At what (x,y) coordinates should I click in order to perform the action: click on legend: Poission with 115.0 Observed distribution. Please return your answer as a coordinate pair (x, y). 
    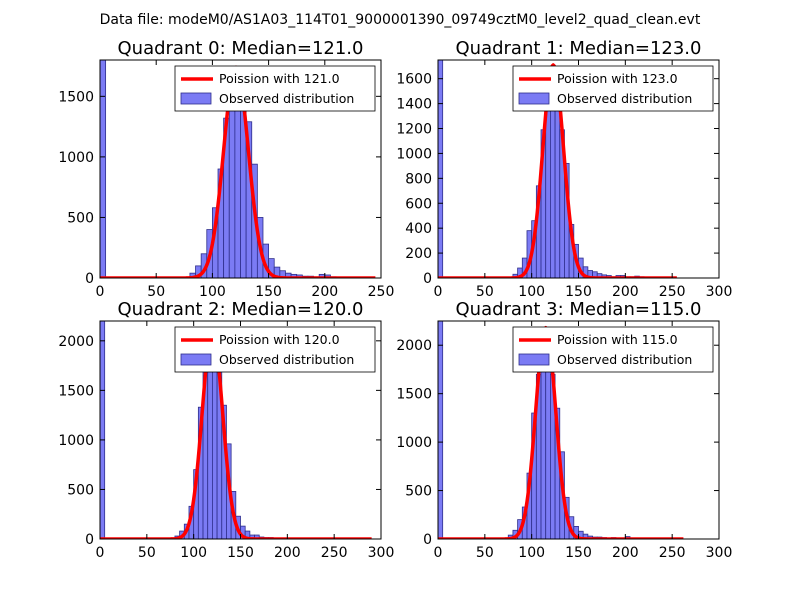
    Looking at the image, I should click on (613, 349).